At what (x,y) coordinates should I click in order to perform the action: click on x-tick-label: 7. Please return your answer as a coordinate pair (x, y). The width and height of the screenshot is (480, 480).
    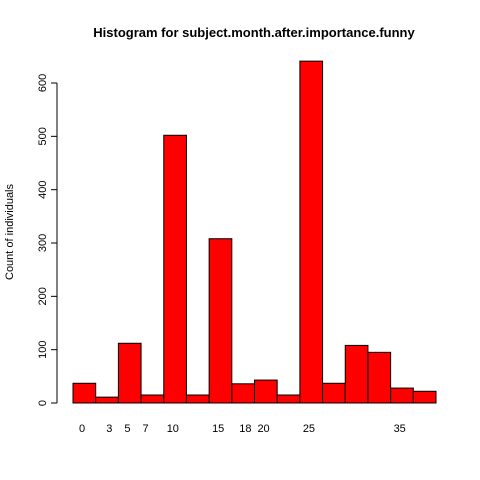
    Looking at the image, I should click on (146, 429).